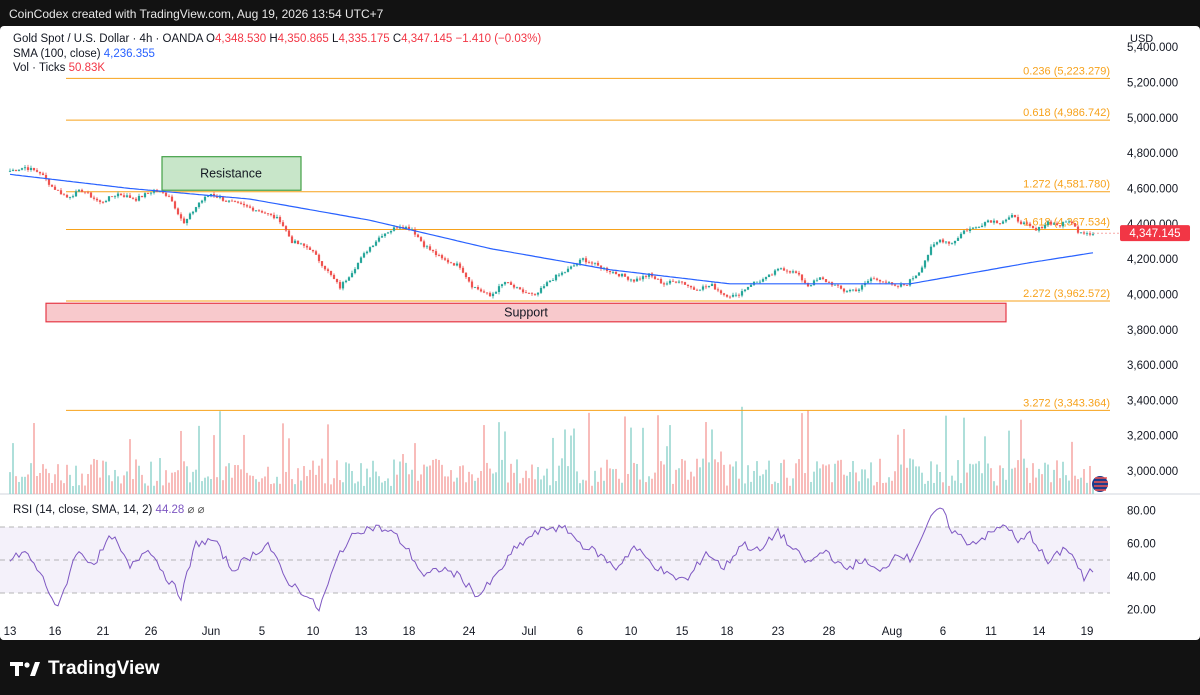 Image resolution: width=1200 pixels, height=695 pixels. Describe the element at coordinates (85, 669) in the screenshot. I see `tradingview-logo: TradingView` at that location.